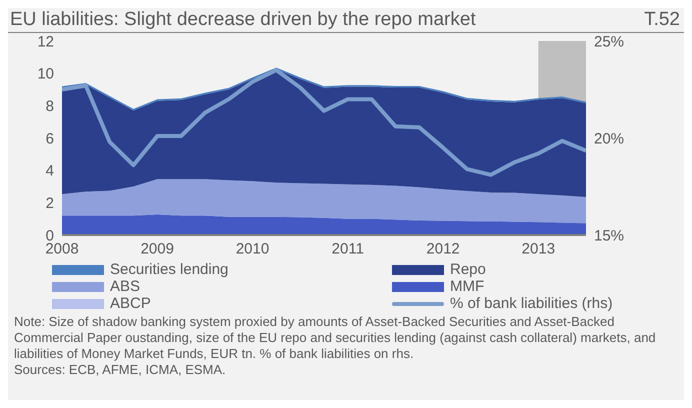 Image resolution: width=692 pixels, height=408 pixels. Describe the element at coordinates (120, 370) in the screenshot. I see `source-note: Sources: ECB, AFME, ICMA, ESMA.` at that location.